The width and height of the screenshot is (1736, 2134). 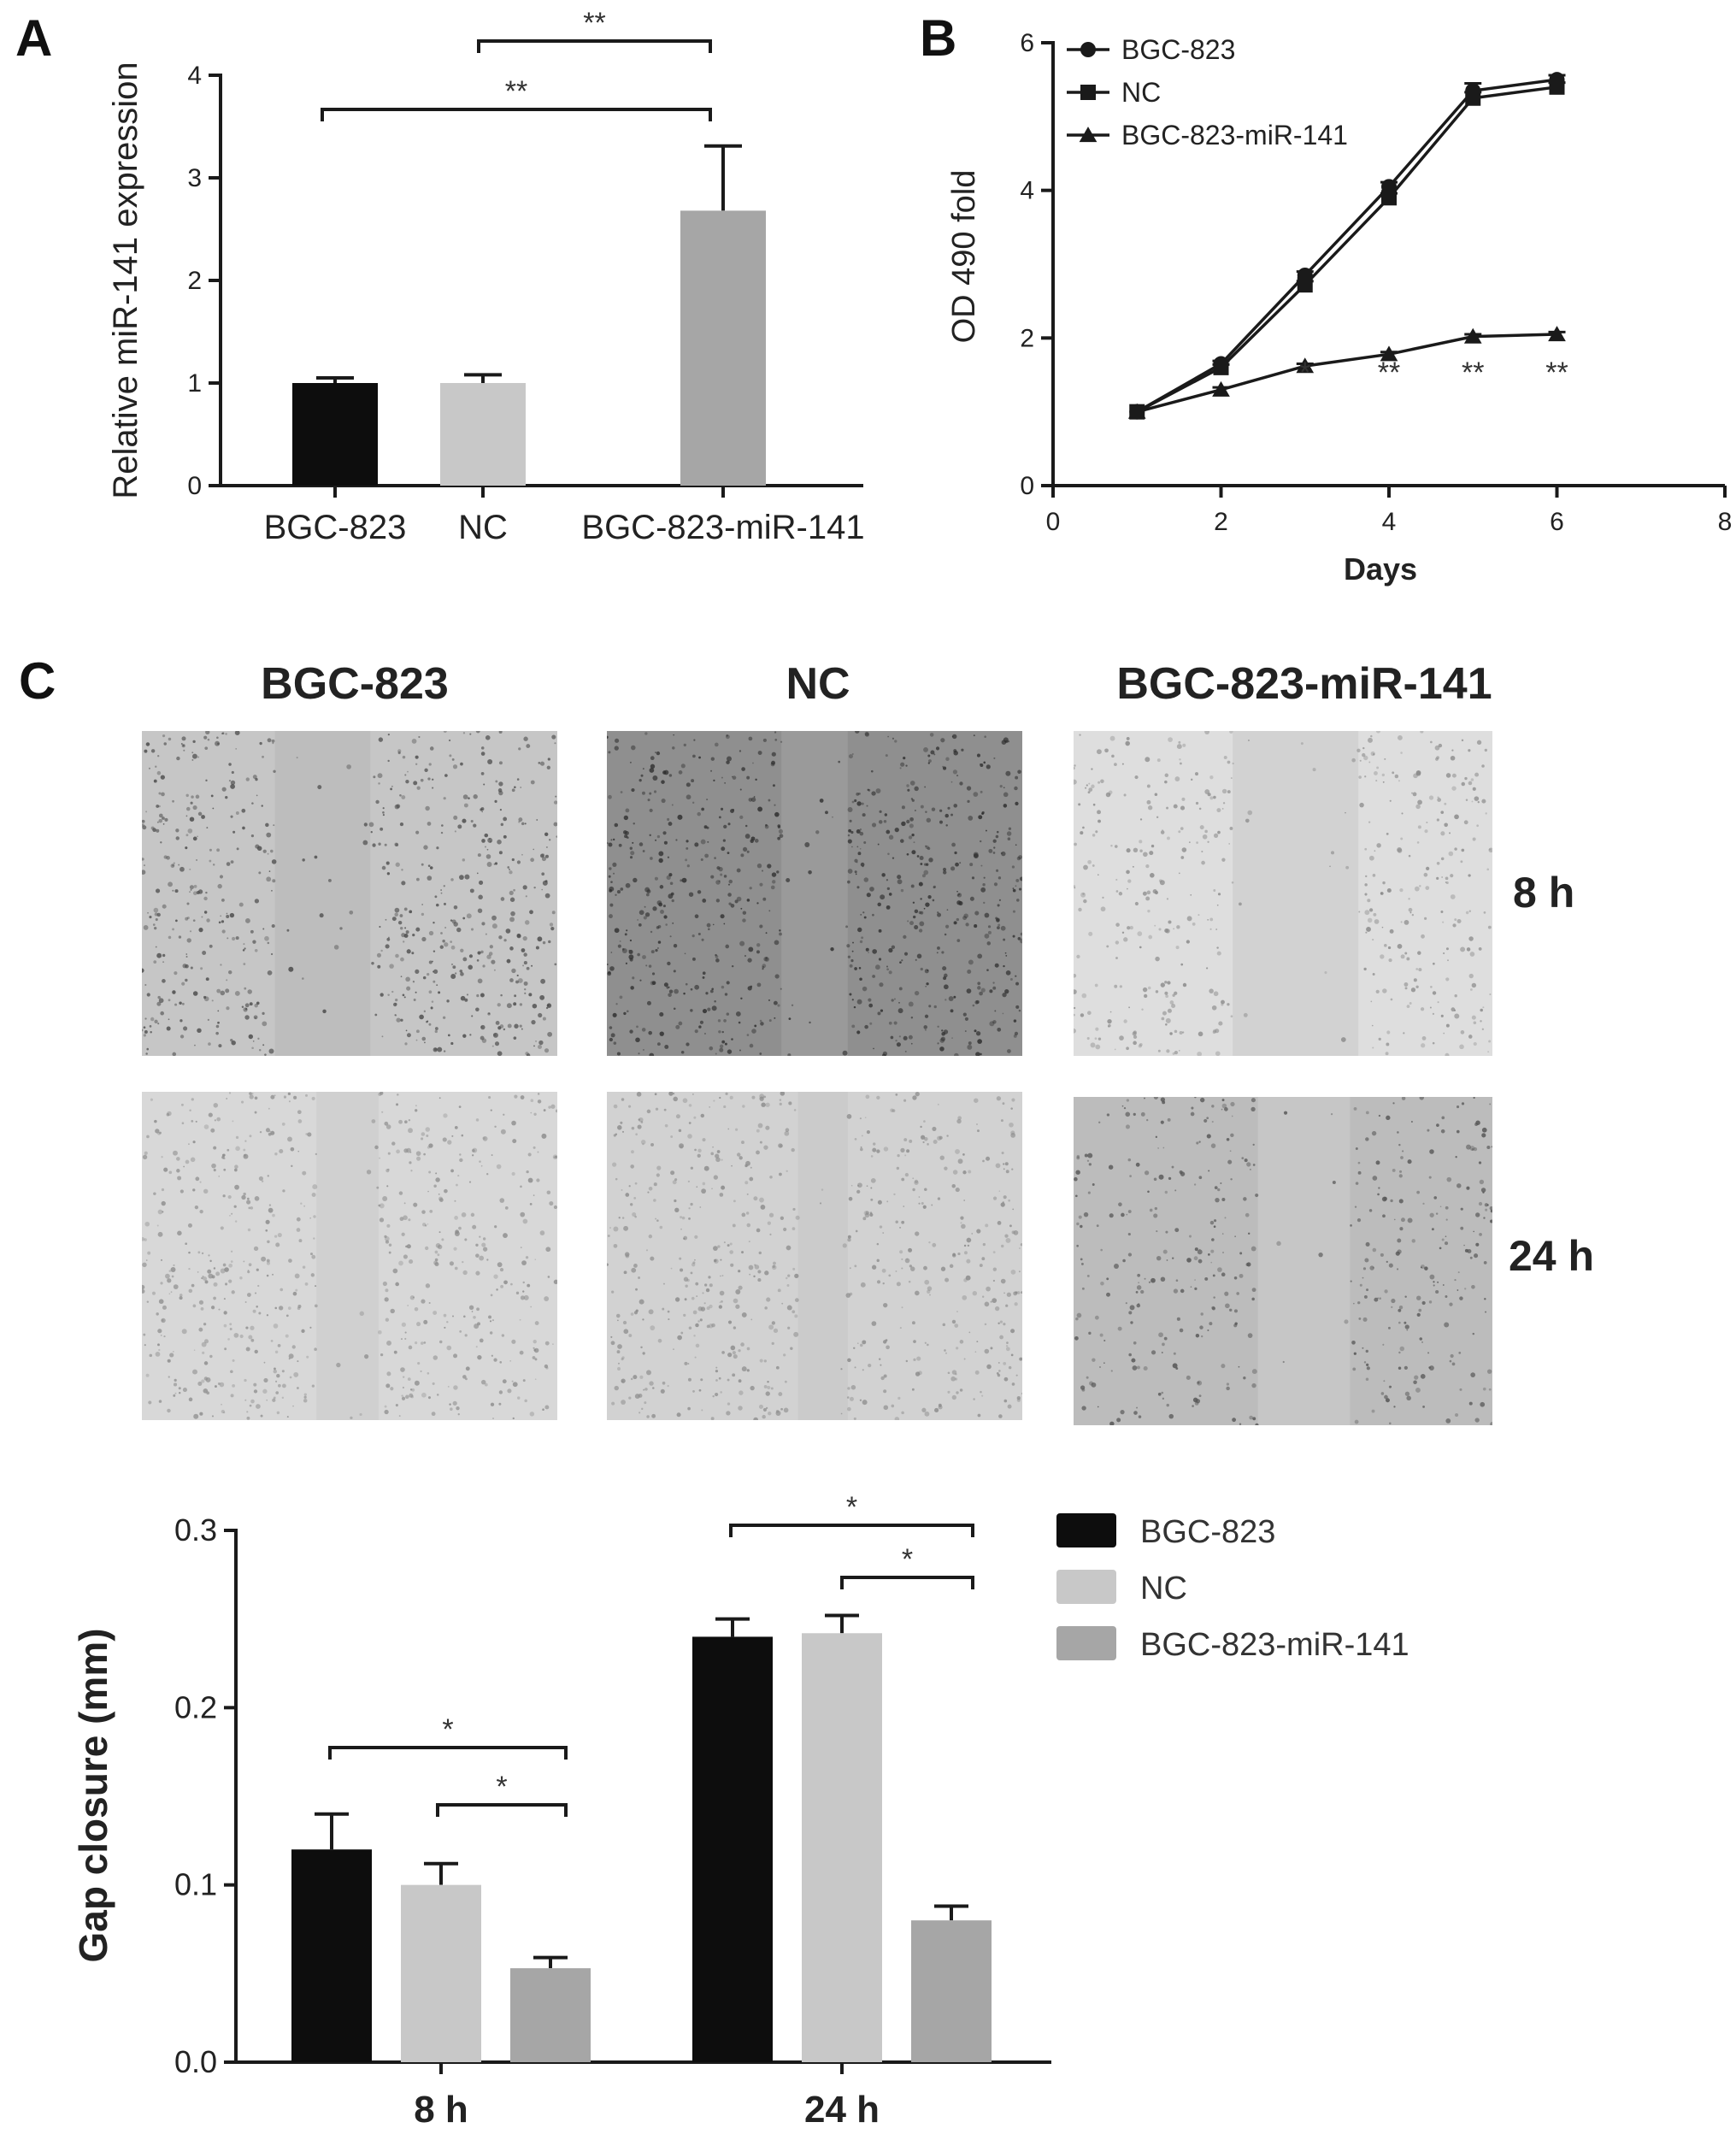 What do you see at coordinates (1544, 893) in the screenshot?
I see `time-label-8h: 8 h` at bounding box center [1544, 893].